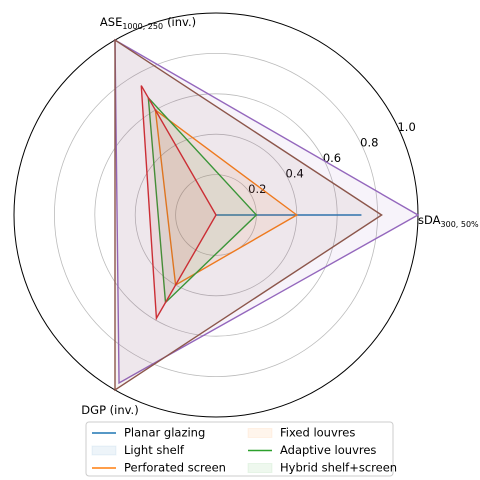 This screenshot has width=480, height=480. Describe the element at coordinates (295, 174) in the screenshot. I see `r-tick-label: 0.4` at that location.